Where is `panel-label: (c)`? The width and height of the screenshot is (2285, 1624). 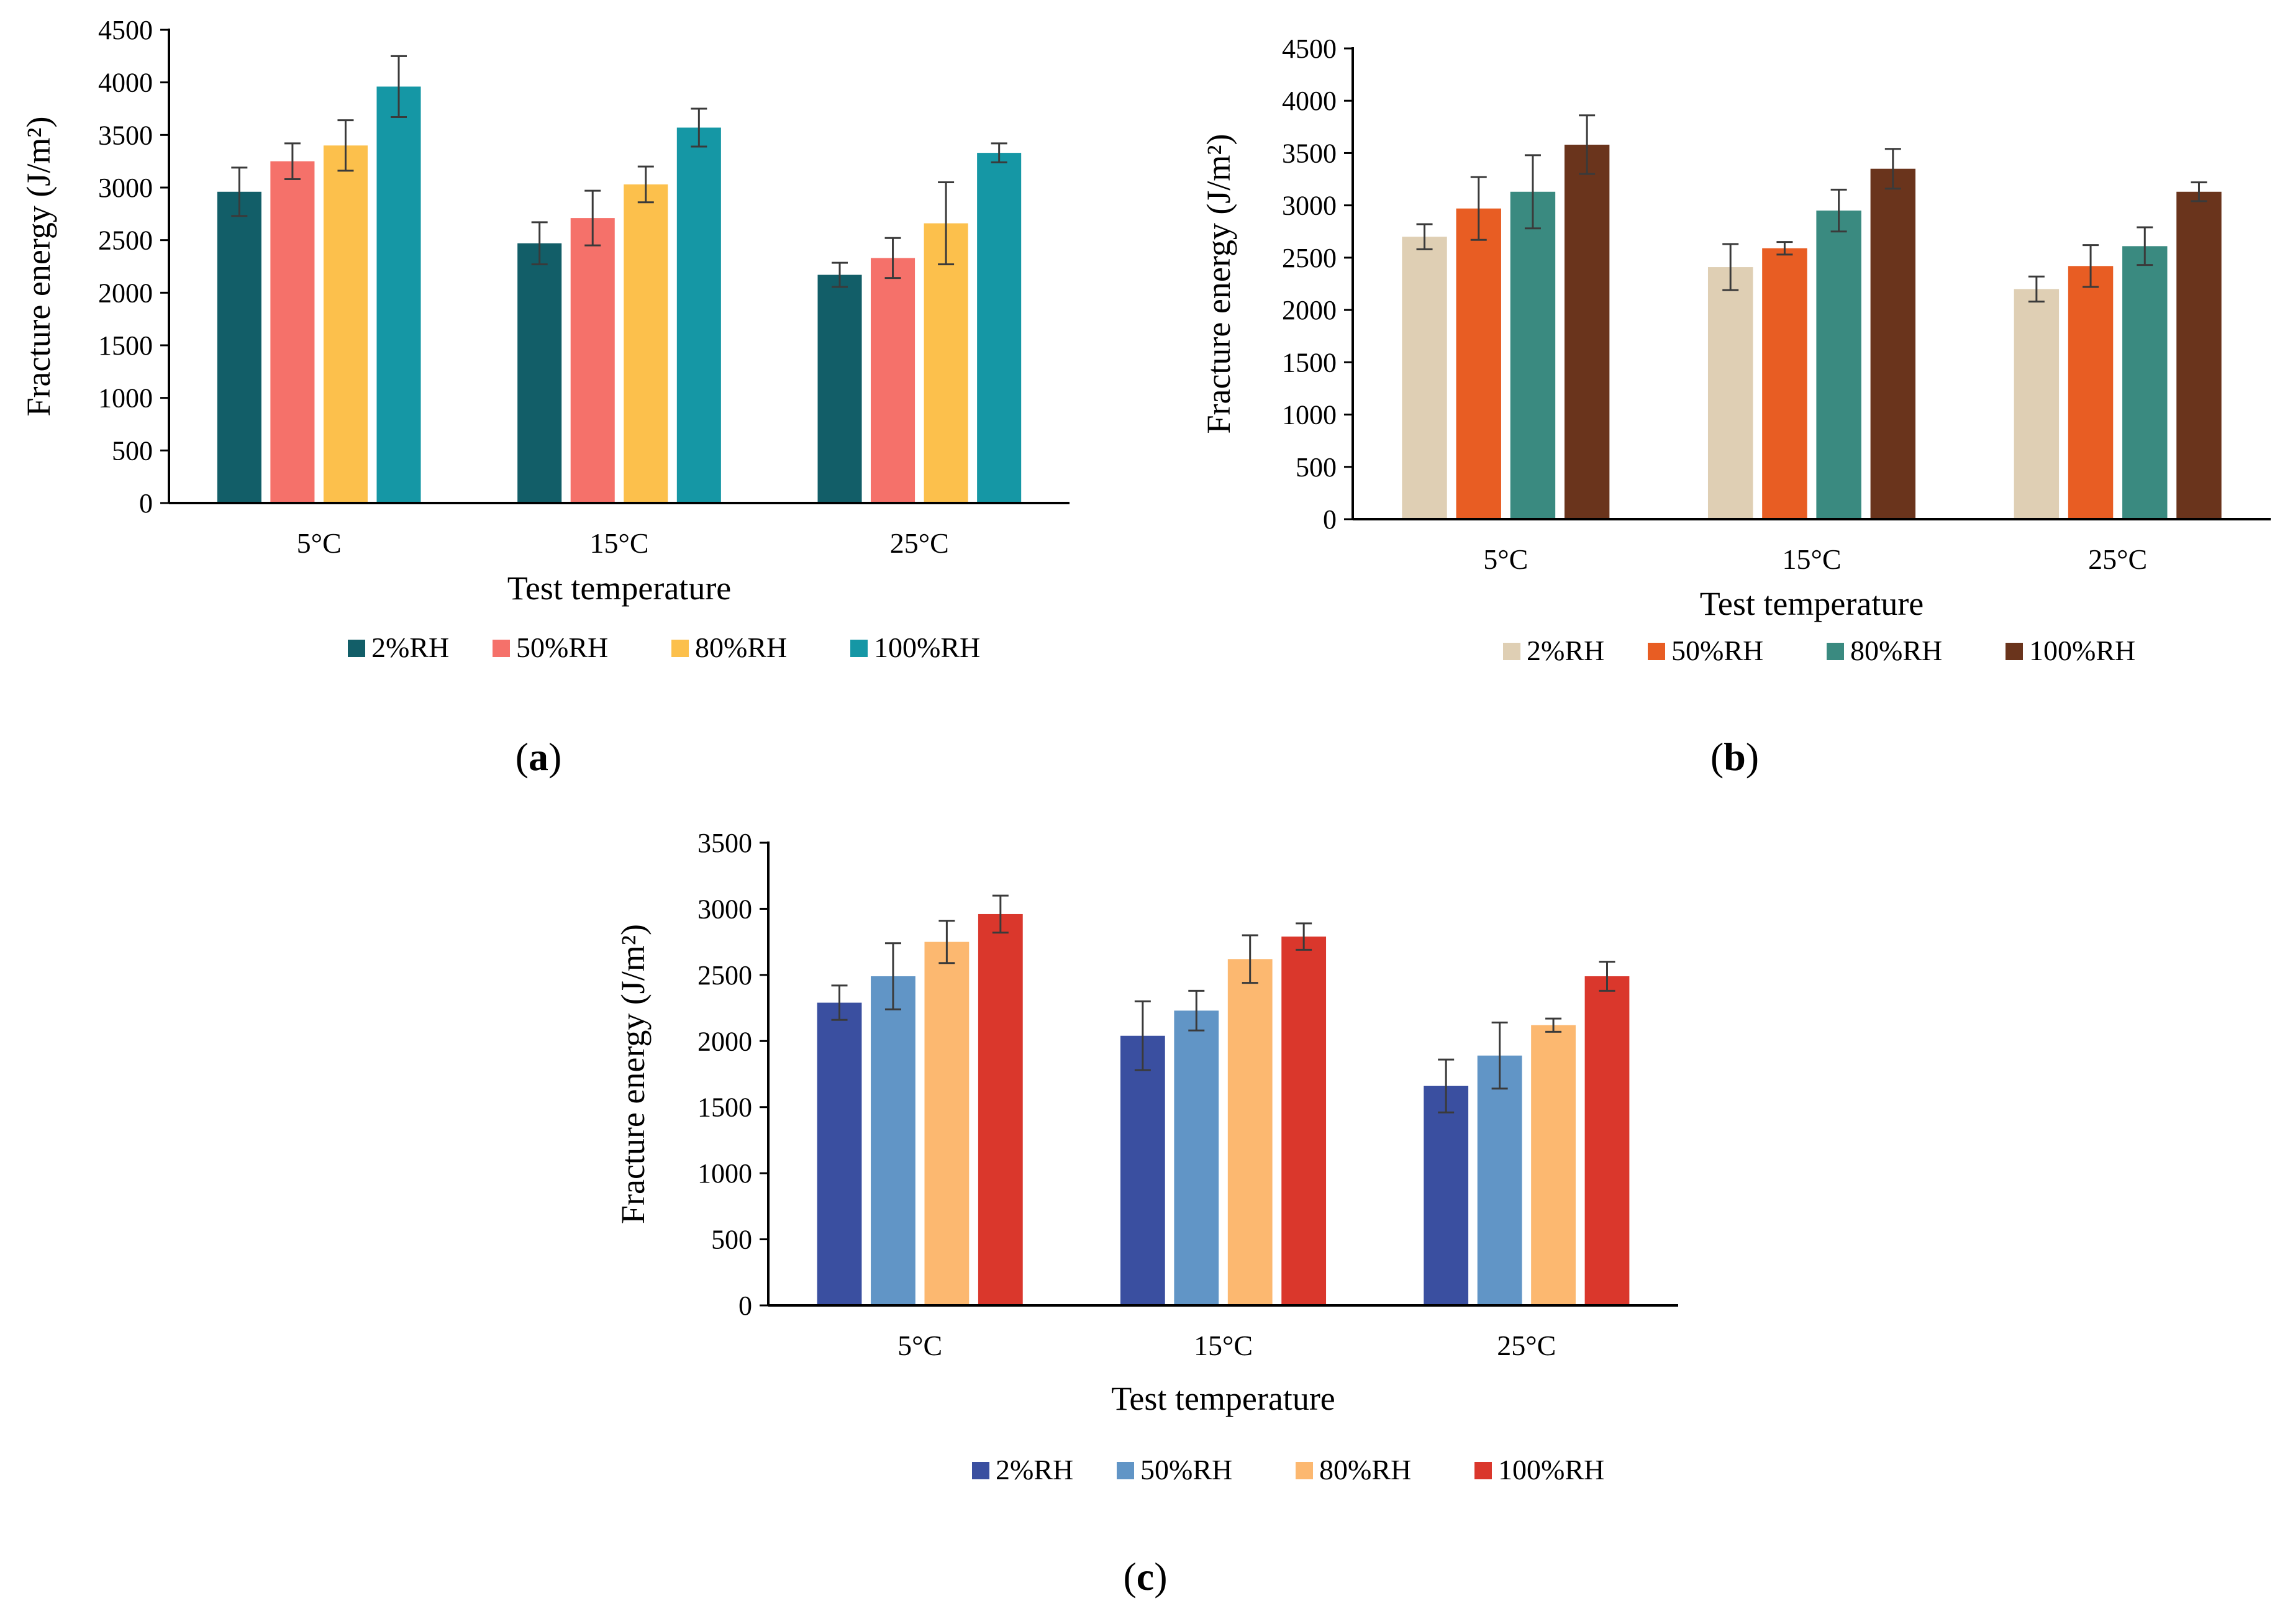 panel-label: (c) is located at coordinates (1145, 1576).